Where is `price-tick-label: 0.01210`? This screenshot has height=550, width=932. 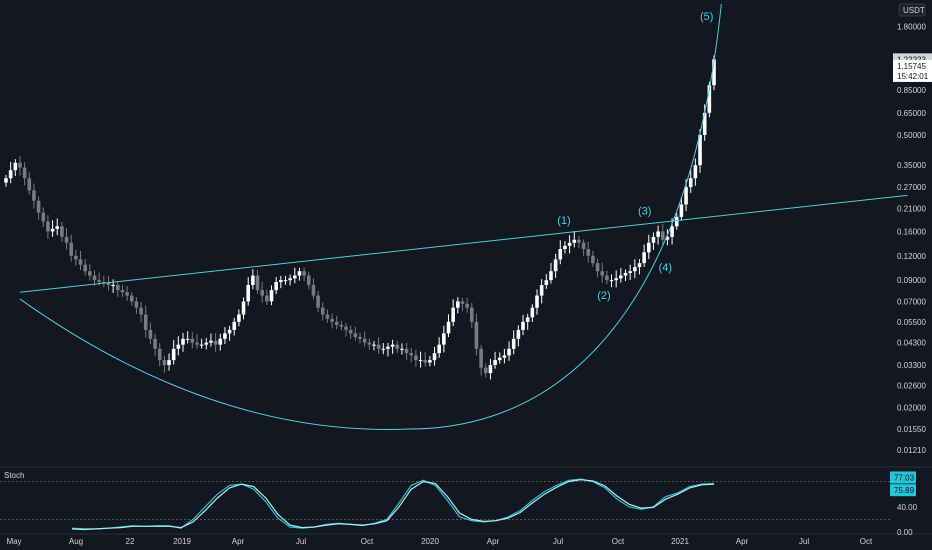 price-tick-label: 0.01210 is located at coordinates (911, 450).